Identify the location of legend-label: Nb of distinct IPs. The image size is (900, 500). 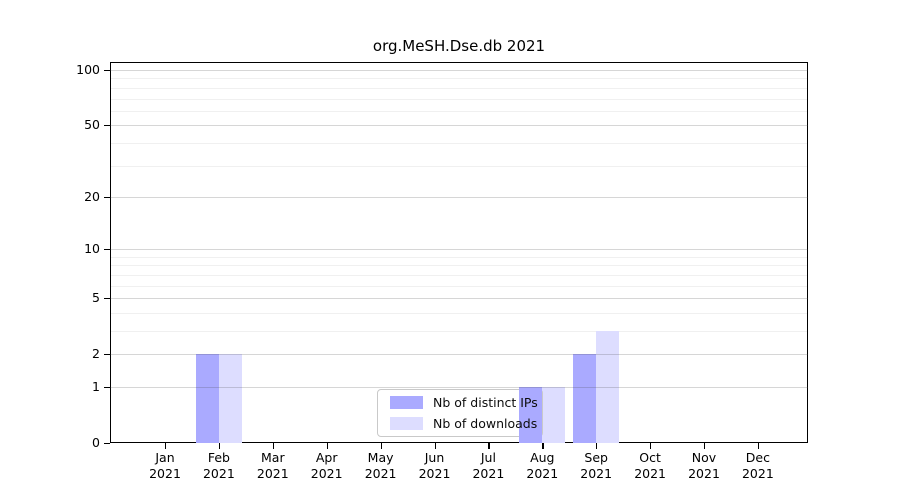
(485, 402).